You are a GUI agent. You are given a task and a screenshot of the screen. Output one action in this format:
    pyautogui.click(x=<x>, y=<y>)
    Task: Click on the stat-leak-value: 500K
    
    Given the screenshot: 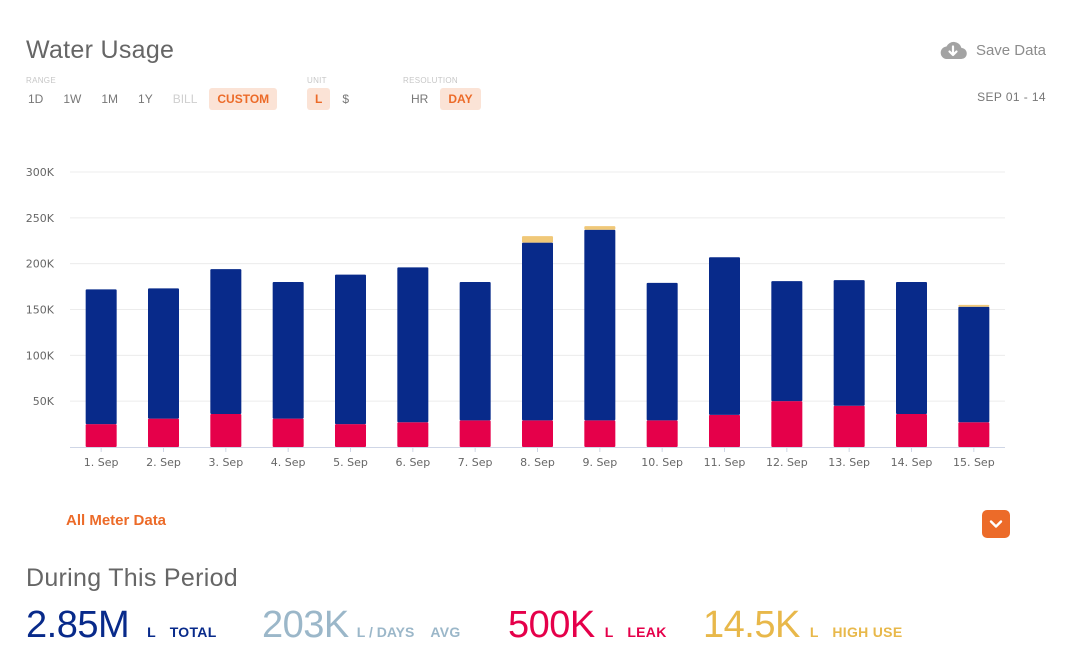 What is the action you would take?
    pyautogui.click(x=551, y=625)
    